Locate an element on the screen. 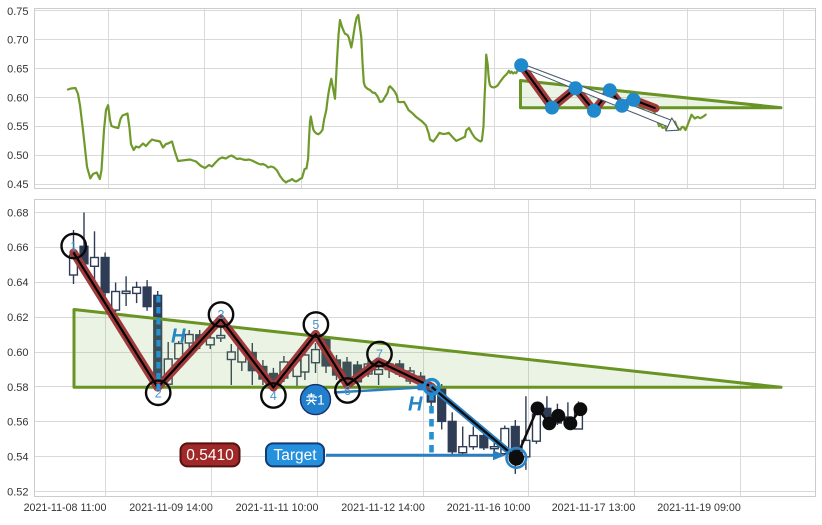 This screenshot has width=822, height=525. svg-text: 0.45 is located at coordinates (17, 185).